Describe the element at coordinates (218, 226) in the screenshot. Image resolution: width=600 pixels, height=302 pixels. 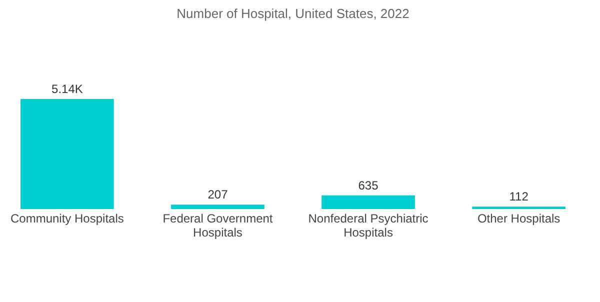
I see `x-tick-label: Federal Government Hospitals` at that location.